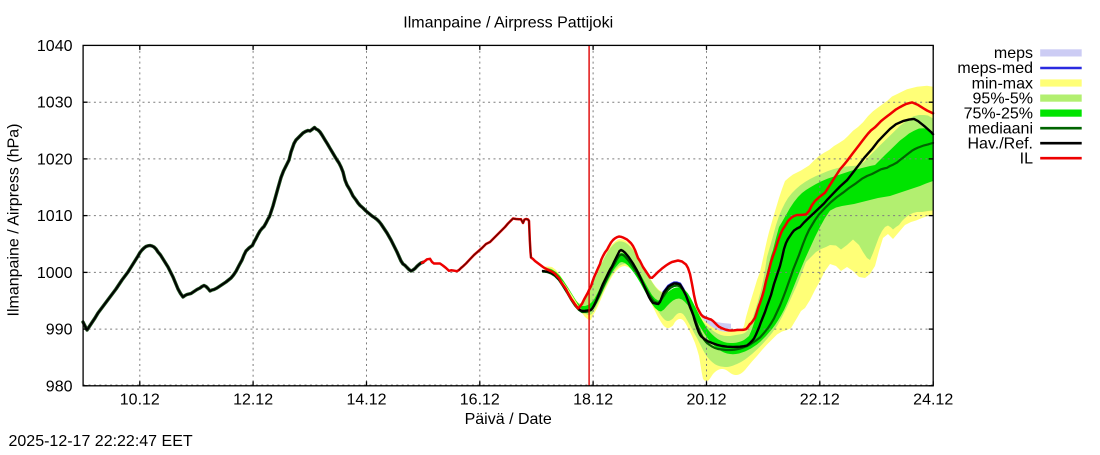 The image size is (1100, 455). I want to click on svg-text: 10.12, so click(140, 400).